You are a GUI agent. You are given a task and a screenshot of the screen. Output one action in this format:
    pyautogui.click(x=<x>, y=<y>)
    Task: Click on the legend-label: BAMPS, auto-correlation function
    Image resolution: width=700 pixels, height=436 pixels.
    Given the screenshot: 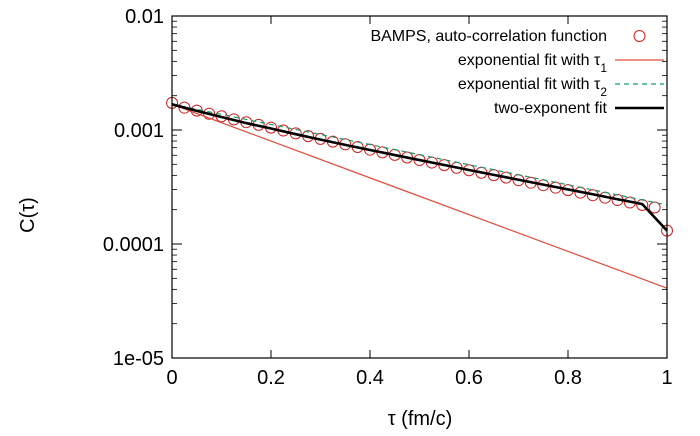 What is the action you would take?
    pyautogui.click(x=488, y=36)
    